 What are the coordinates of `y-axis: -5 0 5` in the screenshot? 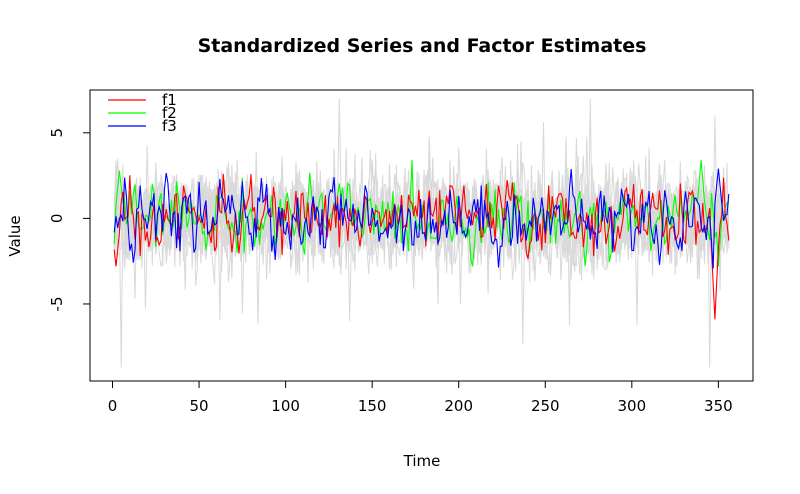 It's located at (69, 219).